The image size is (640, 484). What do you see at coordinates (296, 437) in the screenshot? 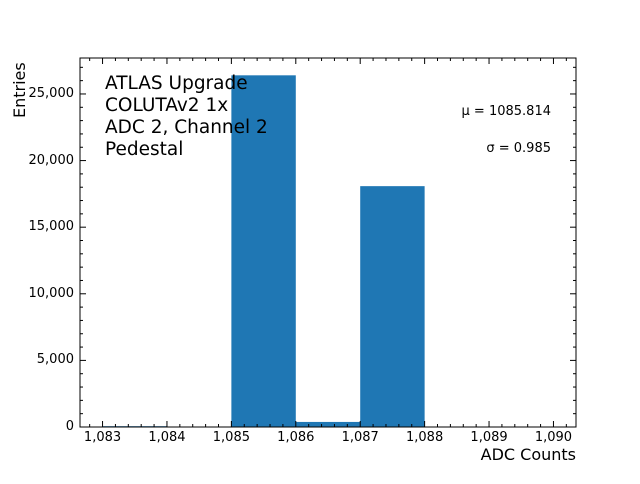
I see `x-tick-label: 1,086` at bounding box center [296, 437].